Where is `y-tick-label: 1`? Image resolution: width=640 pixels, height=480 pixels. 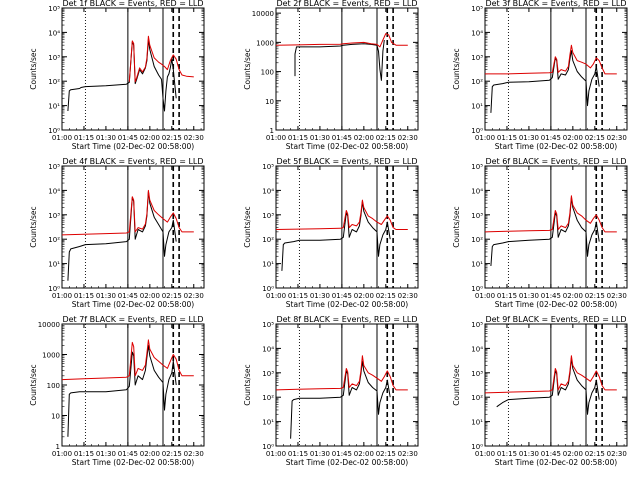 y-tick-label: 1 is located at coordinates (58, 447).